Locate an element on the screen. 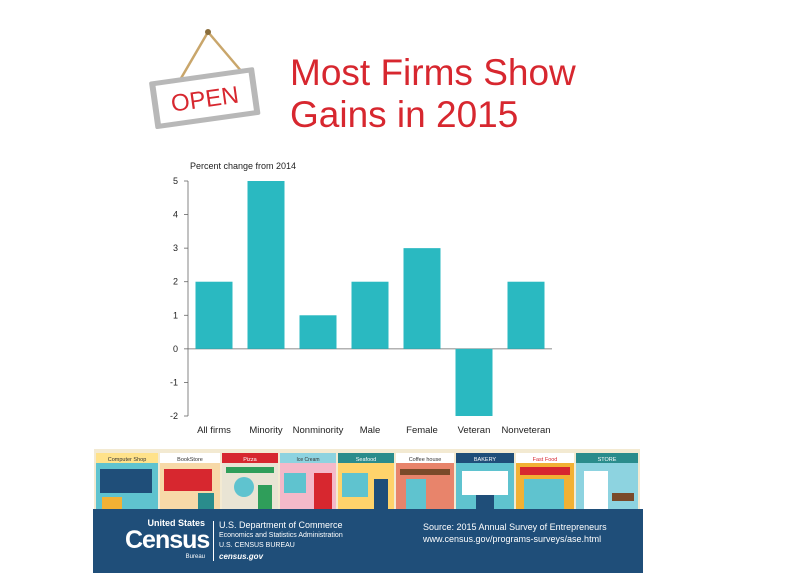  y-tick-label: 3 is located at coordinates (175, 248).